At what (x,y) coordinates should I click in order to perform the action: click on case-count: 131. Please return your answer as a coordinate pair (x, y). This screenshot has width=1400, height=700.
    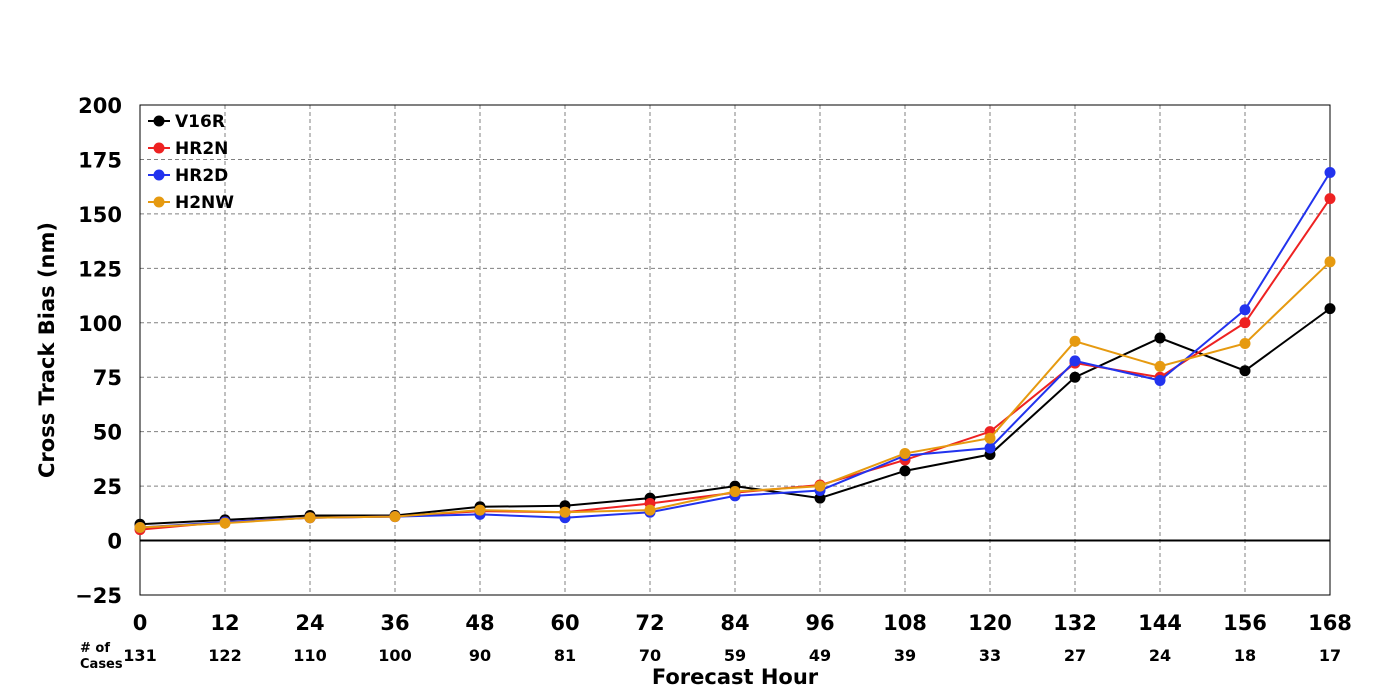
    Looking at the image, I should click on (139, 655).